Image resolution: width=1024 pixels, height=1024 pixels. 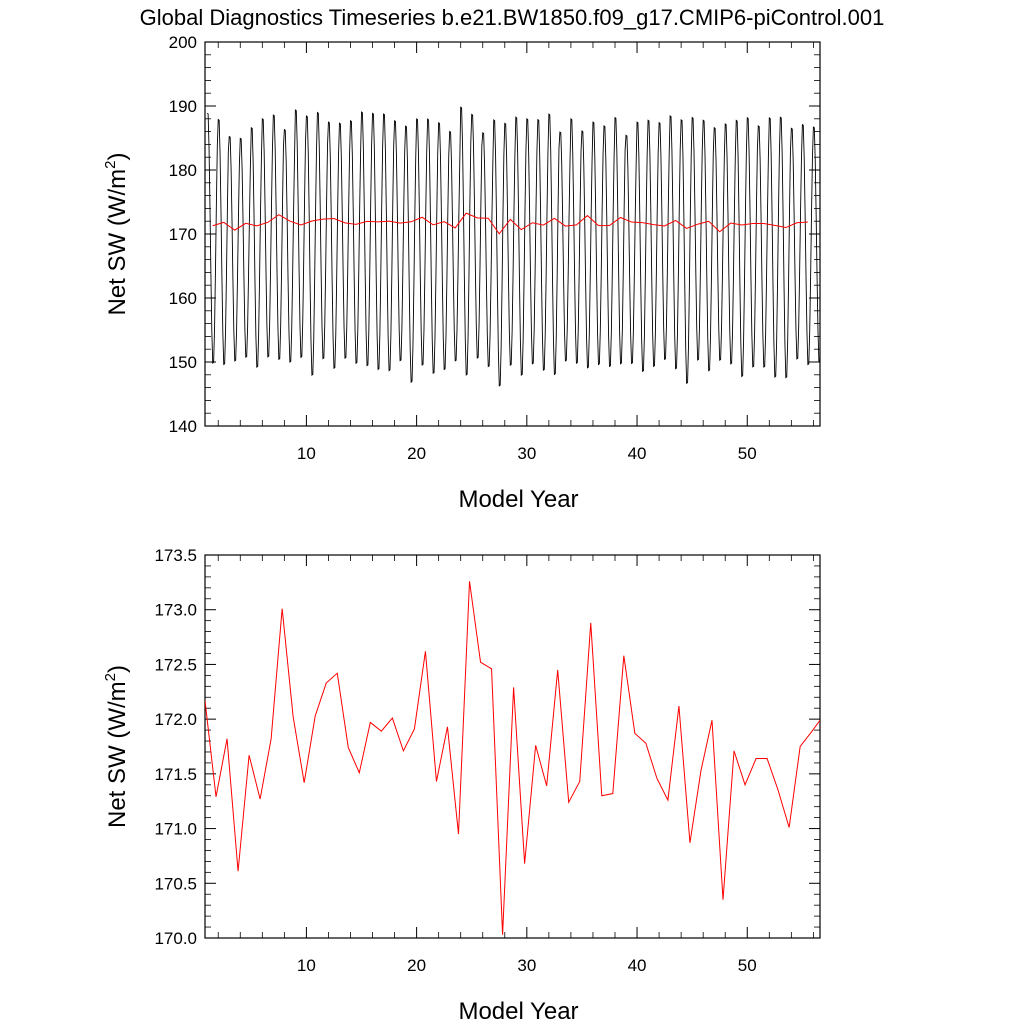 What do you see at coordinates (175, 829) in the screenshot?
I see `y-tick-label: 171.0` at bounding box center [175, 829].